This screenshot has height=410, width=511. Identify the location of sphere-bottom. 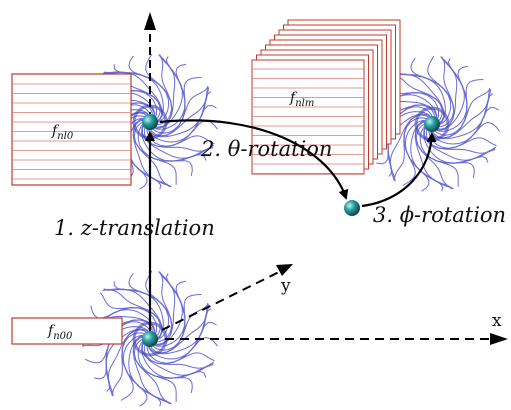
(150, 339).